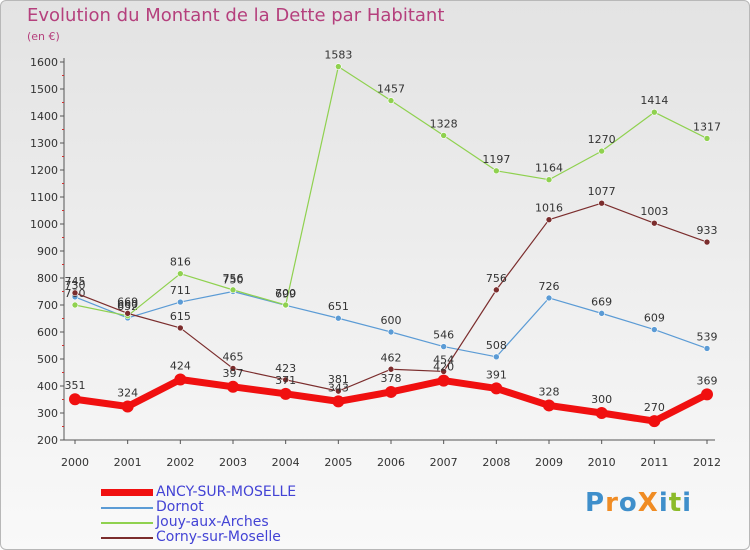 The width and height of the screenshot is (750, 550). Describe the element at coordinates (391, 89) in the screenshot. I see `data-label: 1457` at that location.